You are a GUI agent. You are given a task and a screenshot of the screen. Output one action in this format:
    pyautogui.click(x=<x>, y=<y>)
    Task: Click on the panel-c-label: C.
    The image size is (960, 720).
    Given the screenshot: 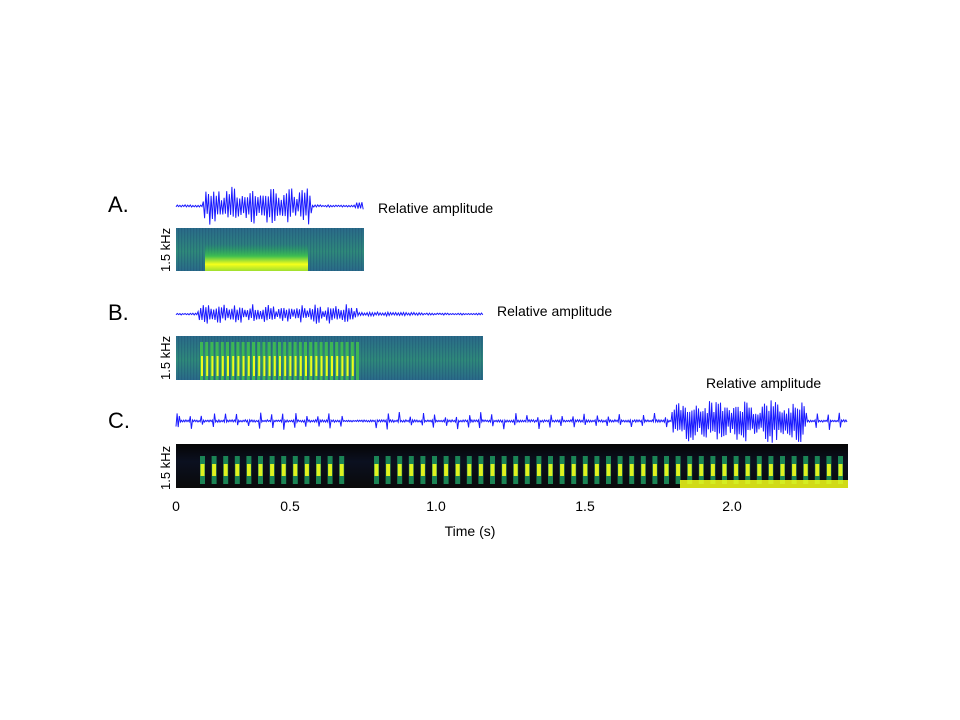 What is the action you would take?
    pyautogui.click(x=119, y=420)
    